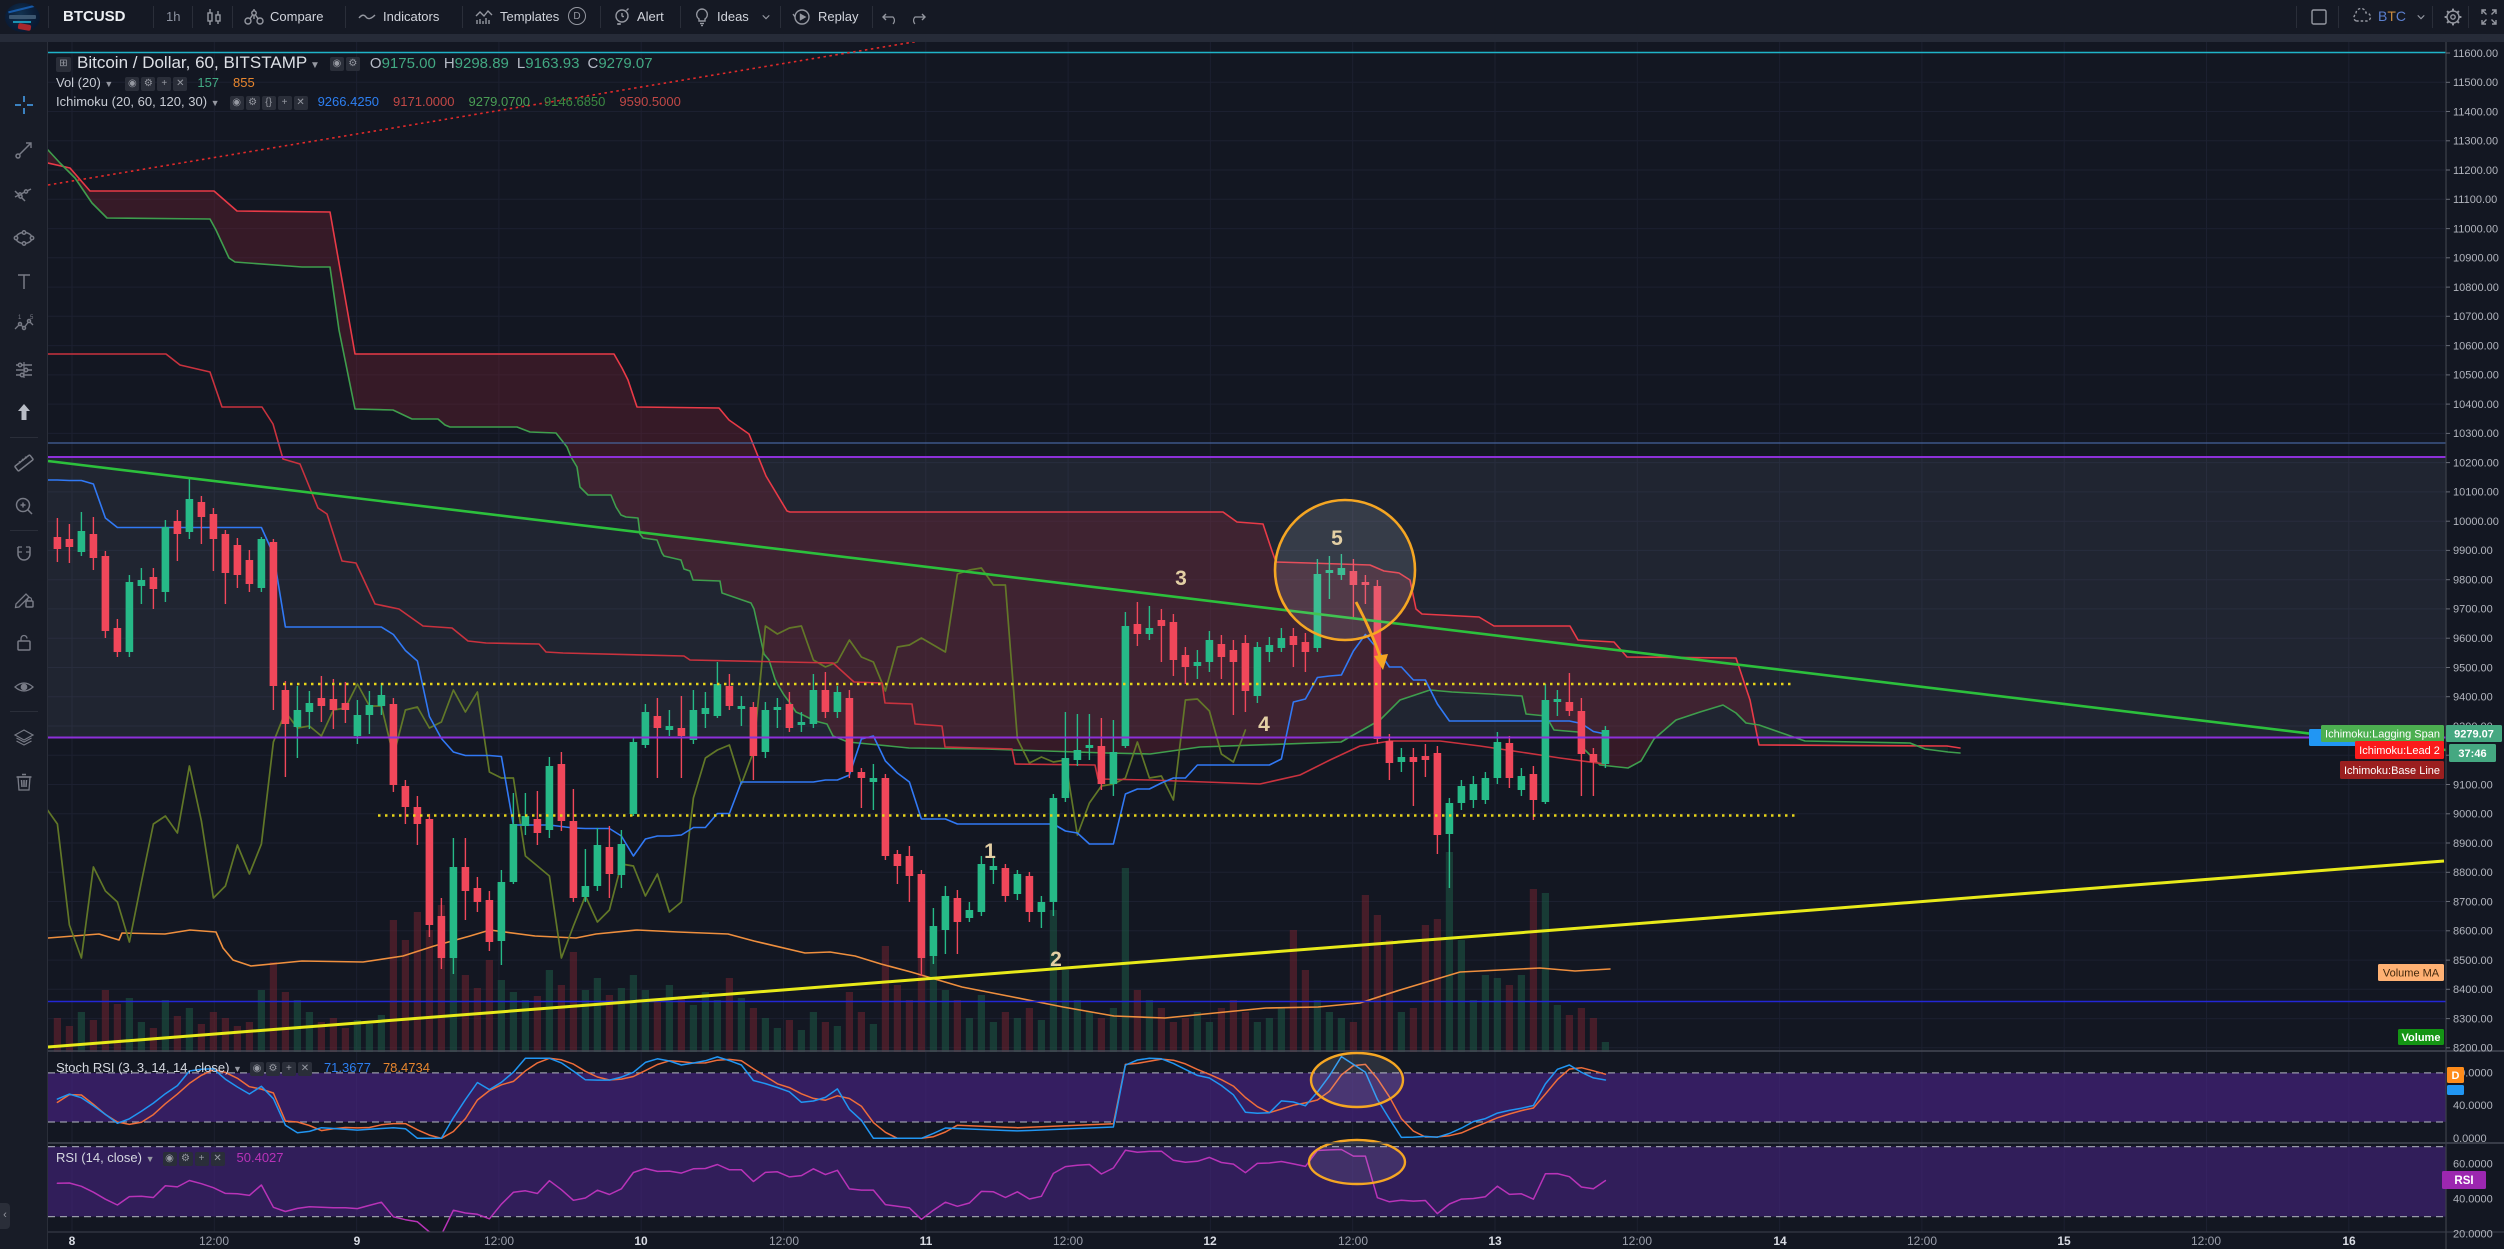 This screenshot has height=1249, width=2504. I want to click on svg-text: 37:46, so click(2472, 754).